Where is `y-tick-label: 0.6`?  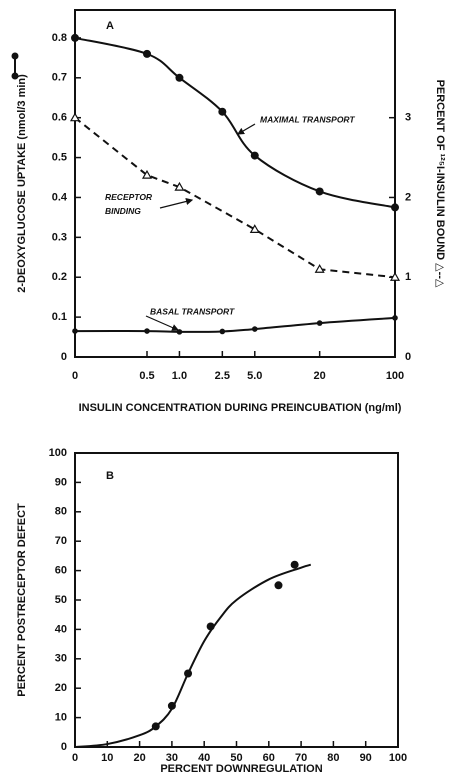 y-tick-label: 0.6 is located at coordinates (59, 118).